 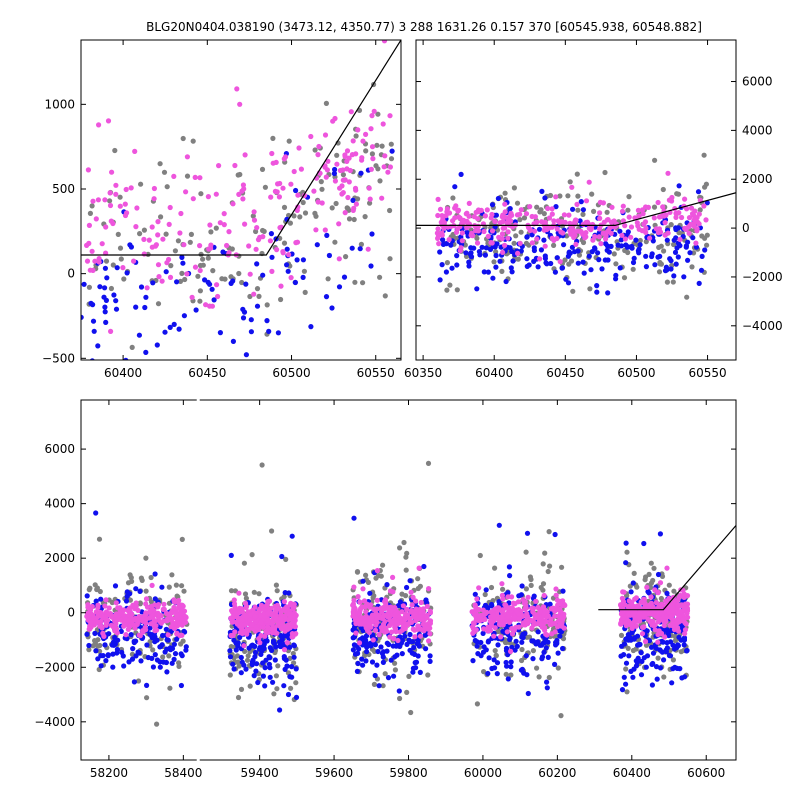 What do you see at coordinates (376, 373) in the screenshot?
I see `x-tick-label: 60550` at bounding box center [376, 373].